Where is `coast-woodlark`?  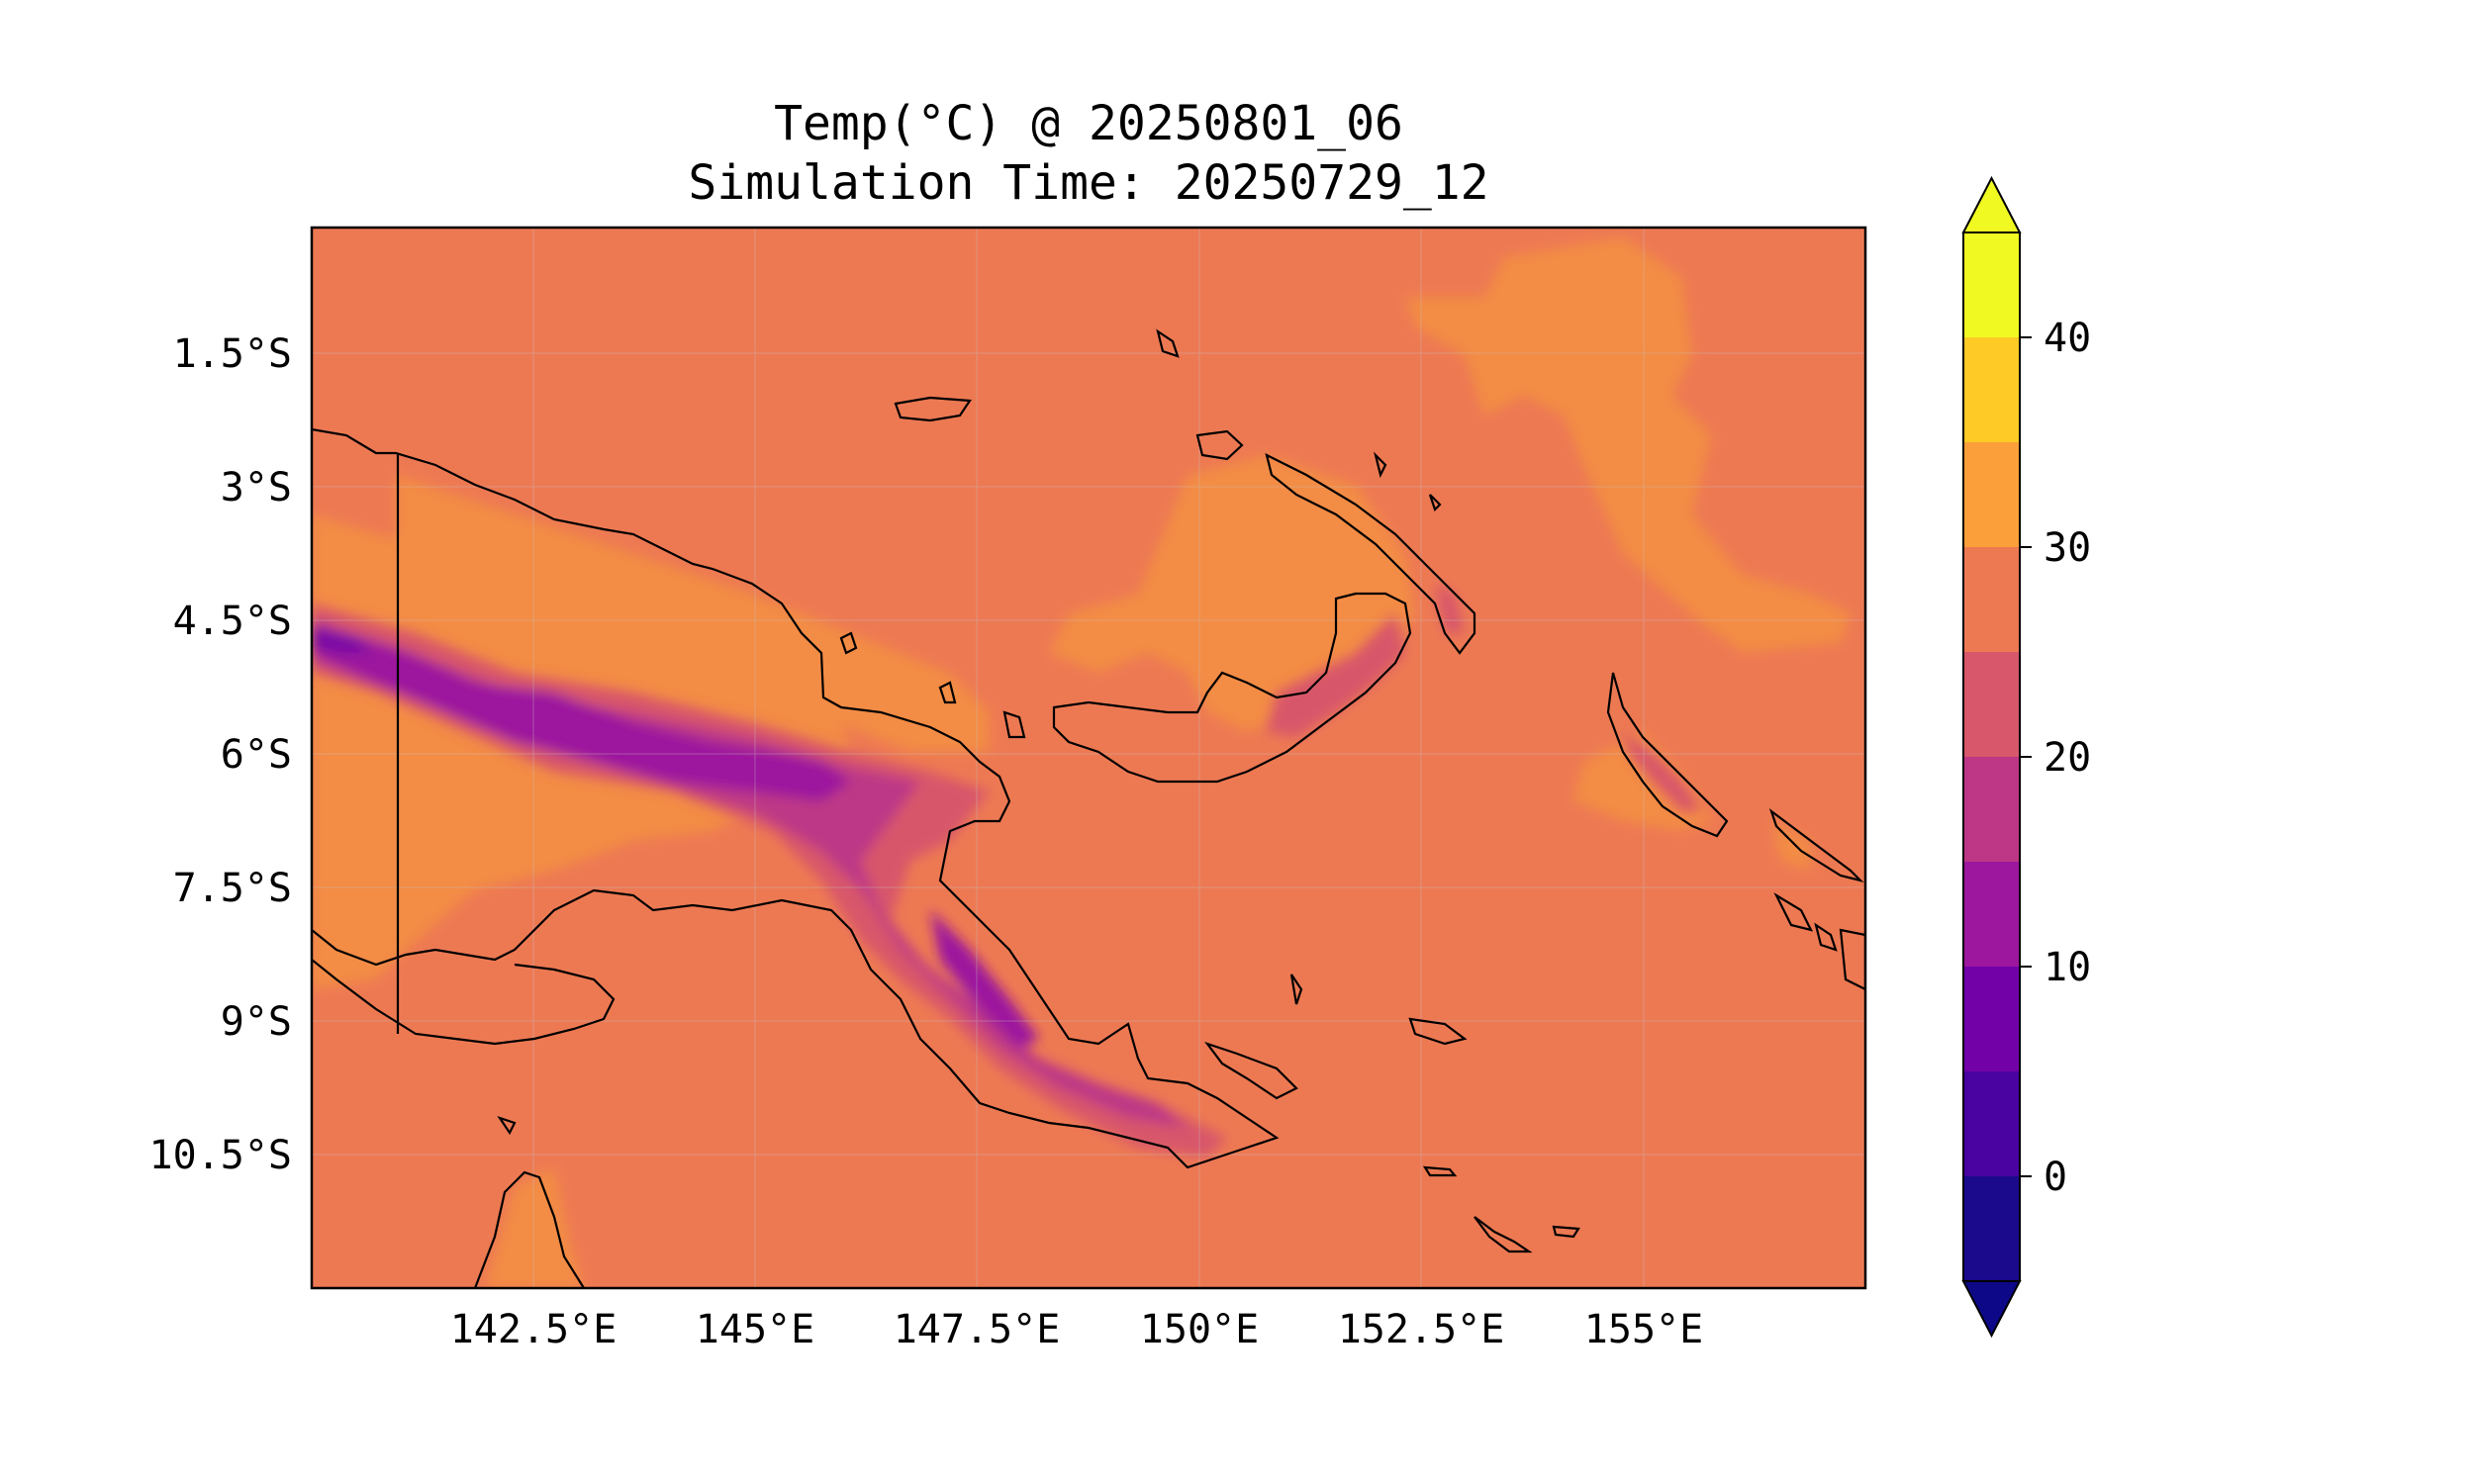
coast-woodlark is located at coordinates (1440, 1171).